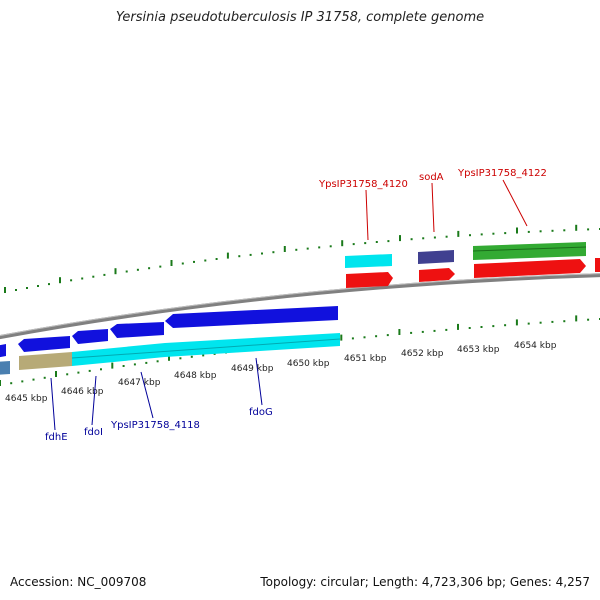  Describe the element at coordinates (195, 376) in the screenshot. I see `kbp-label: 4648 kbp` at that location.